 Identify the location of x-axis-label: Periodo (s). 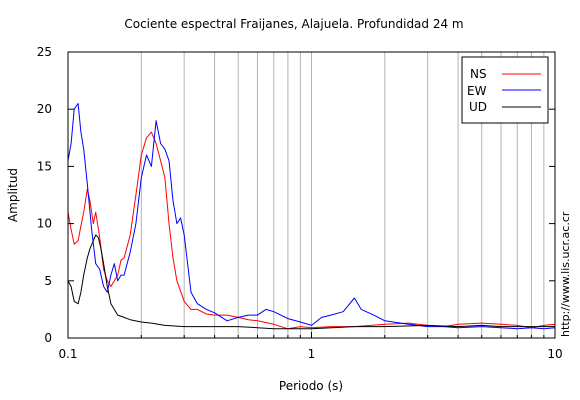
(311, 386).